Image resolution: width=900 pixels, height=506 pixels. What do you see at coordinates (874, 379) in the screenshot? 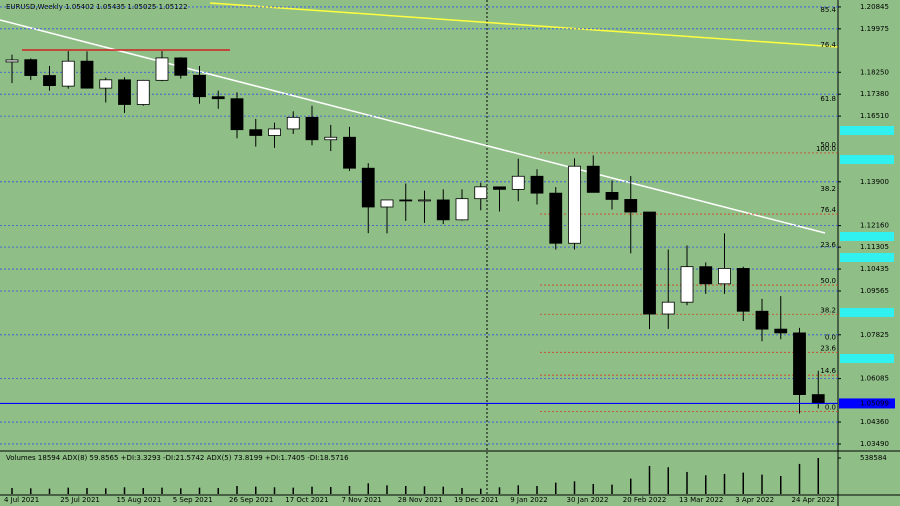
I see `y-tick-label: 1.06085` at bounding box center [874, 379].